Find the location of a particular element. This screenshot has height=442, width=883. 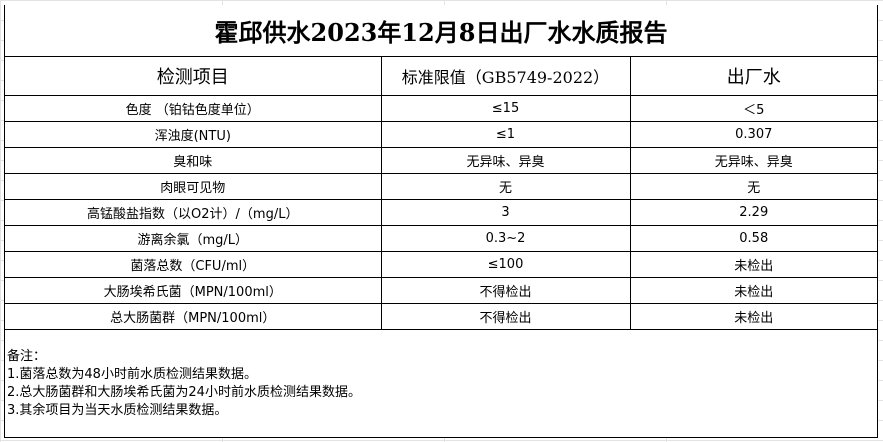

item-cell: 总大肠菌群（MPN/100ml） is located at coordinates (193, 316).